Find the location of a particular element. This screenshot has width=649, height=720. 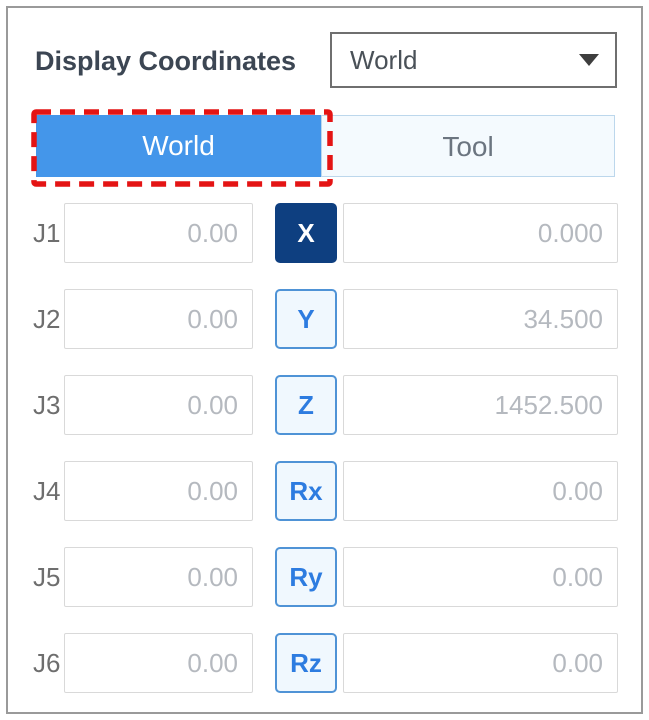

axis-value-input-x is located at coordinates (480, 233).